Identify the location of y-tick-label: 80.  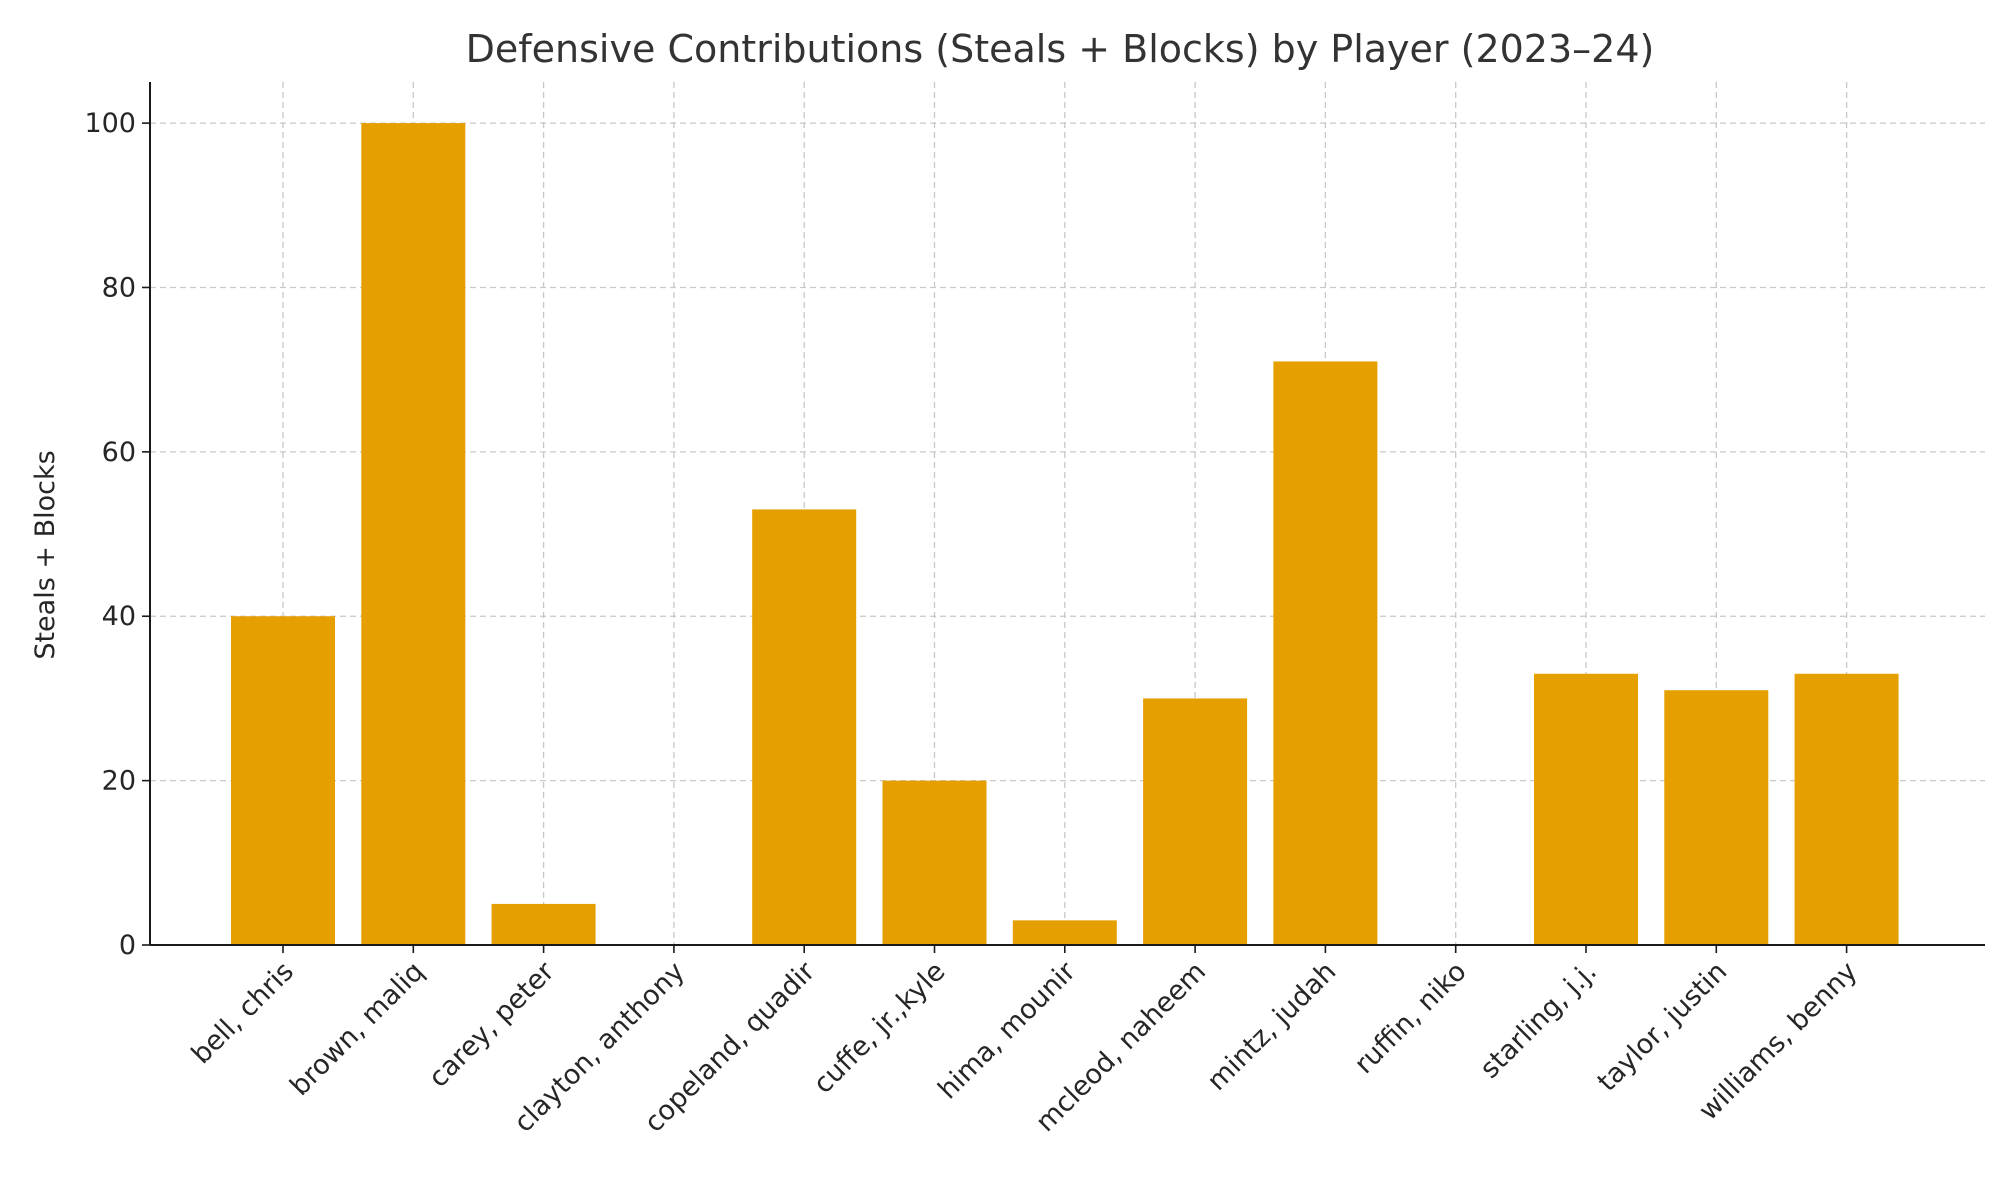
(119, 287).